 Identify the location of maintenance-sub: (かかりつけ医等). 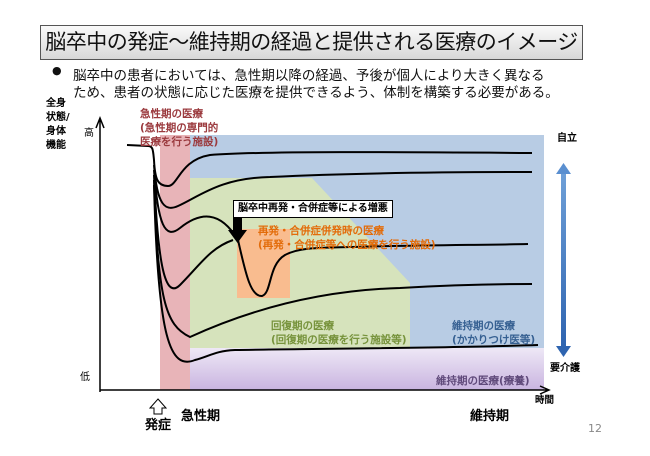
(494, 340).